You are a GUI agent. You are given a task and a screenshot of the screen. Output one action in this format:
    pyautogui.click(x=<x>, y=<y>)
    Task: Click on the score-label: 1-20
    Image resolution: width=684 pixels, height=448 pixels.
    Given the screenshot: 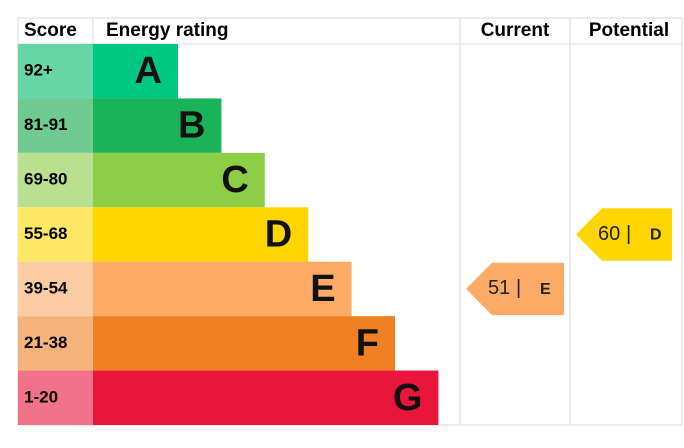 What is the action you would take?
    pyautogui.click(x=41, y=396)
    